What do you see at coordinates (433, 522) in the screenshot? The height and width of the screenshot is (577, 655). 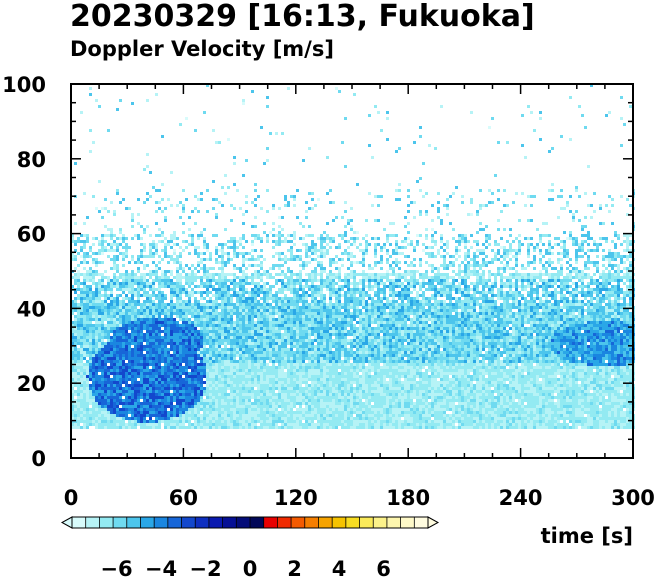 I see `colorbar-max-arrow` at bounding box center [433, 522].